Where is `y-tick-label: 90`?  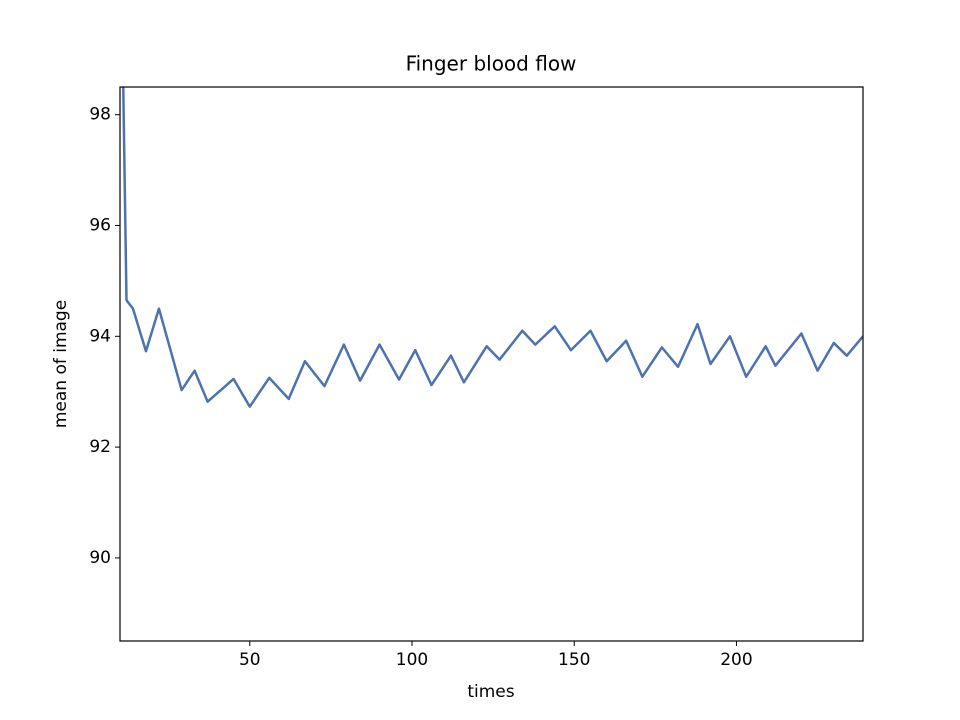
y-tick-label: 90 is located at coordinates (100, 558).